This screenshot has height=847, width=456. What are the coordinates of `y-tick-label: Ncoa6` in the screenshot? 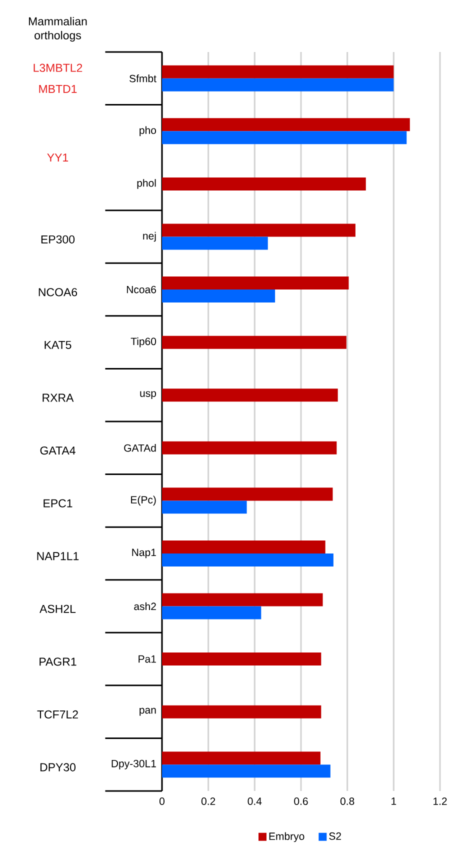 It's located at (141, 290).